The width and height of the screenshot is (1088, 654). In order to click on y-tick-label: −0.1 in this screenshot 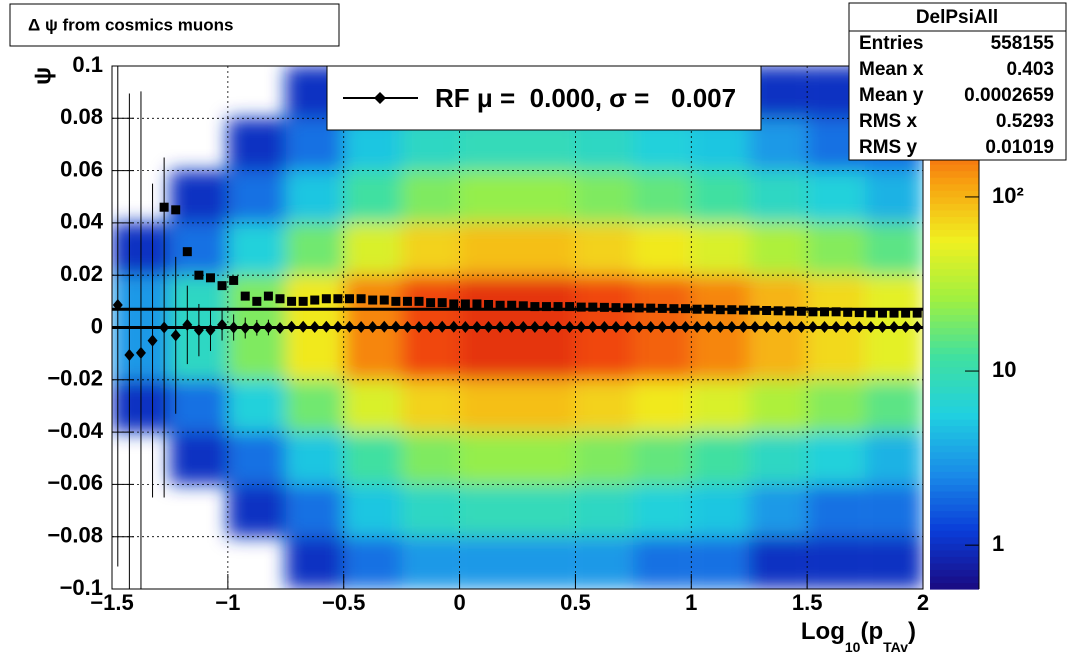, I will do `click(81, 587)`.